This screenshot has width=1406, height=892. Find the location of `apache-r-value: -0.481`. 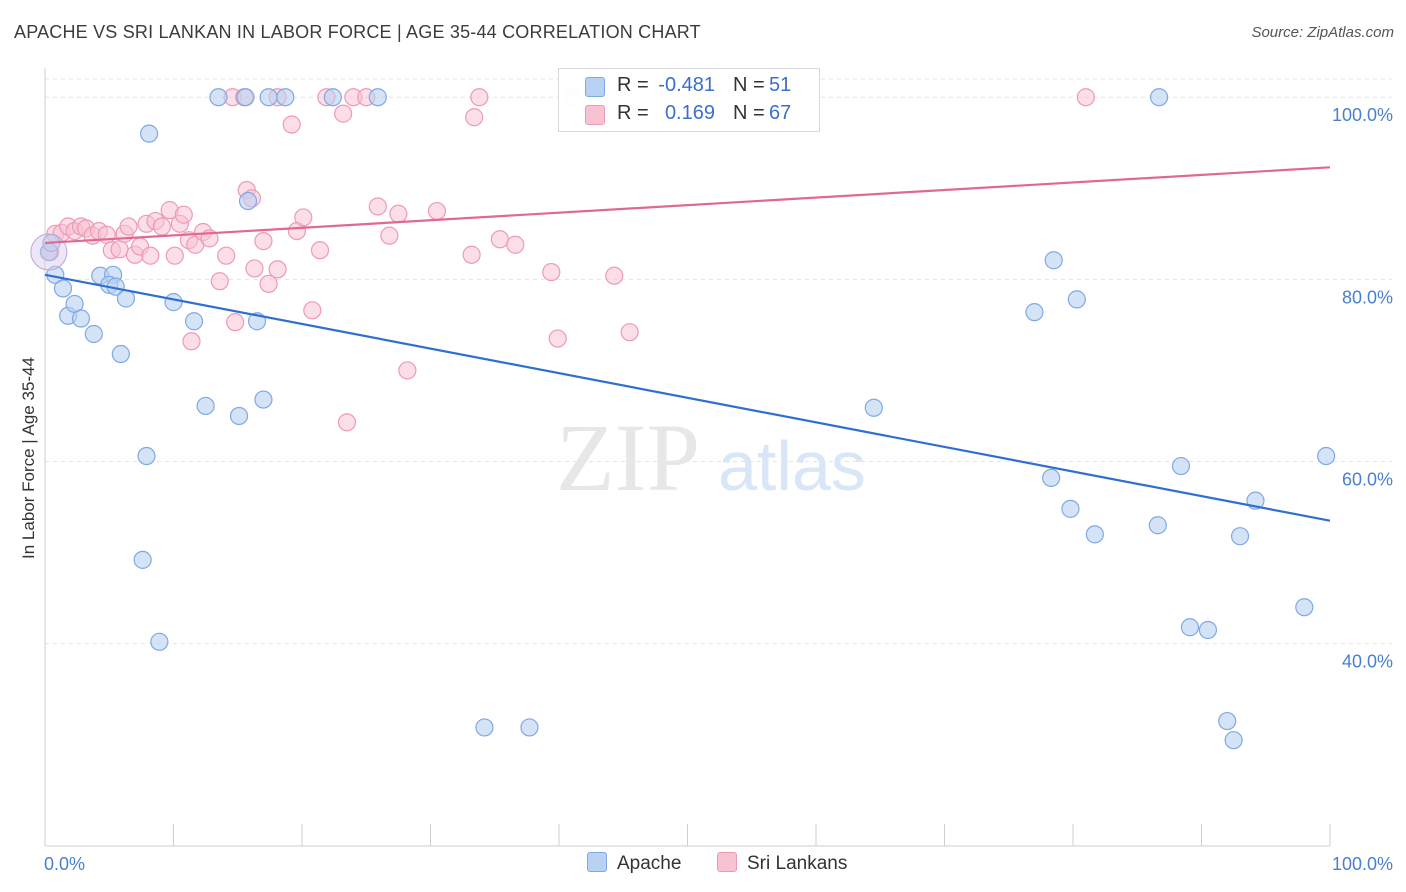

apache-r-value: -0.481 is located at coordinates (686, 85).